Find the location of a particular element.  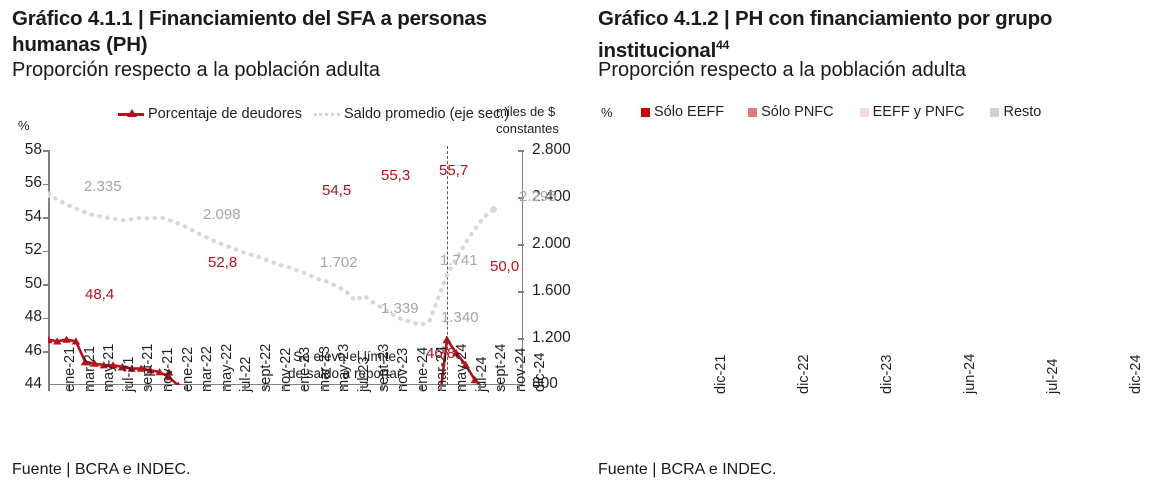

x-tick-label: may-21 is located at coordinates (109, 367).